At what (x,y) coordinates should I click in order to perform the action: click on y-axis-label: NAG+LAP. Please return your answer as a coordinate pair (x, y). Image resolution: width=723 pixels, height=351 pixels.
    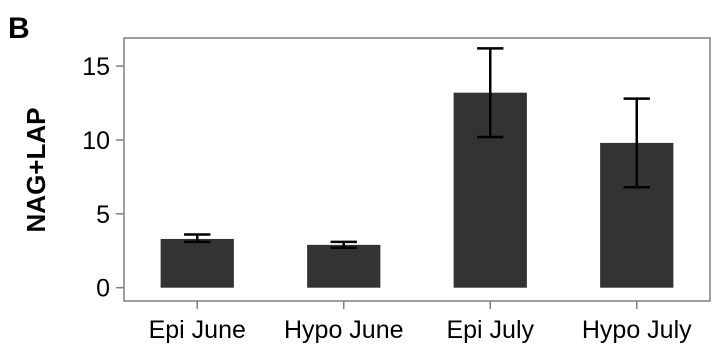
    Looking at the image, I should click on (36, 170).